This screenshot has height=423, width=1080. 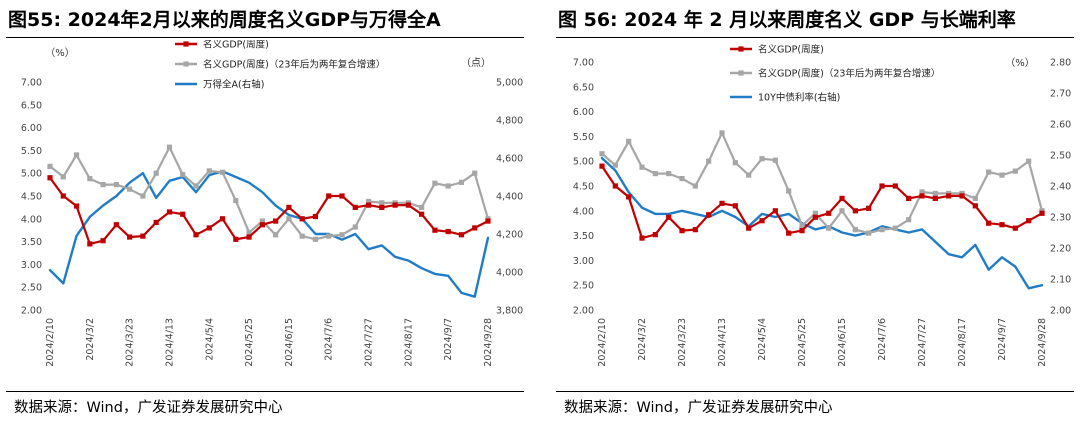 I want to click on x-axis-tick-label: 2024/4/13, so click(x=169, y=342).